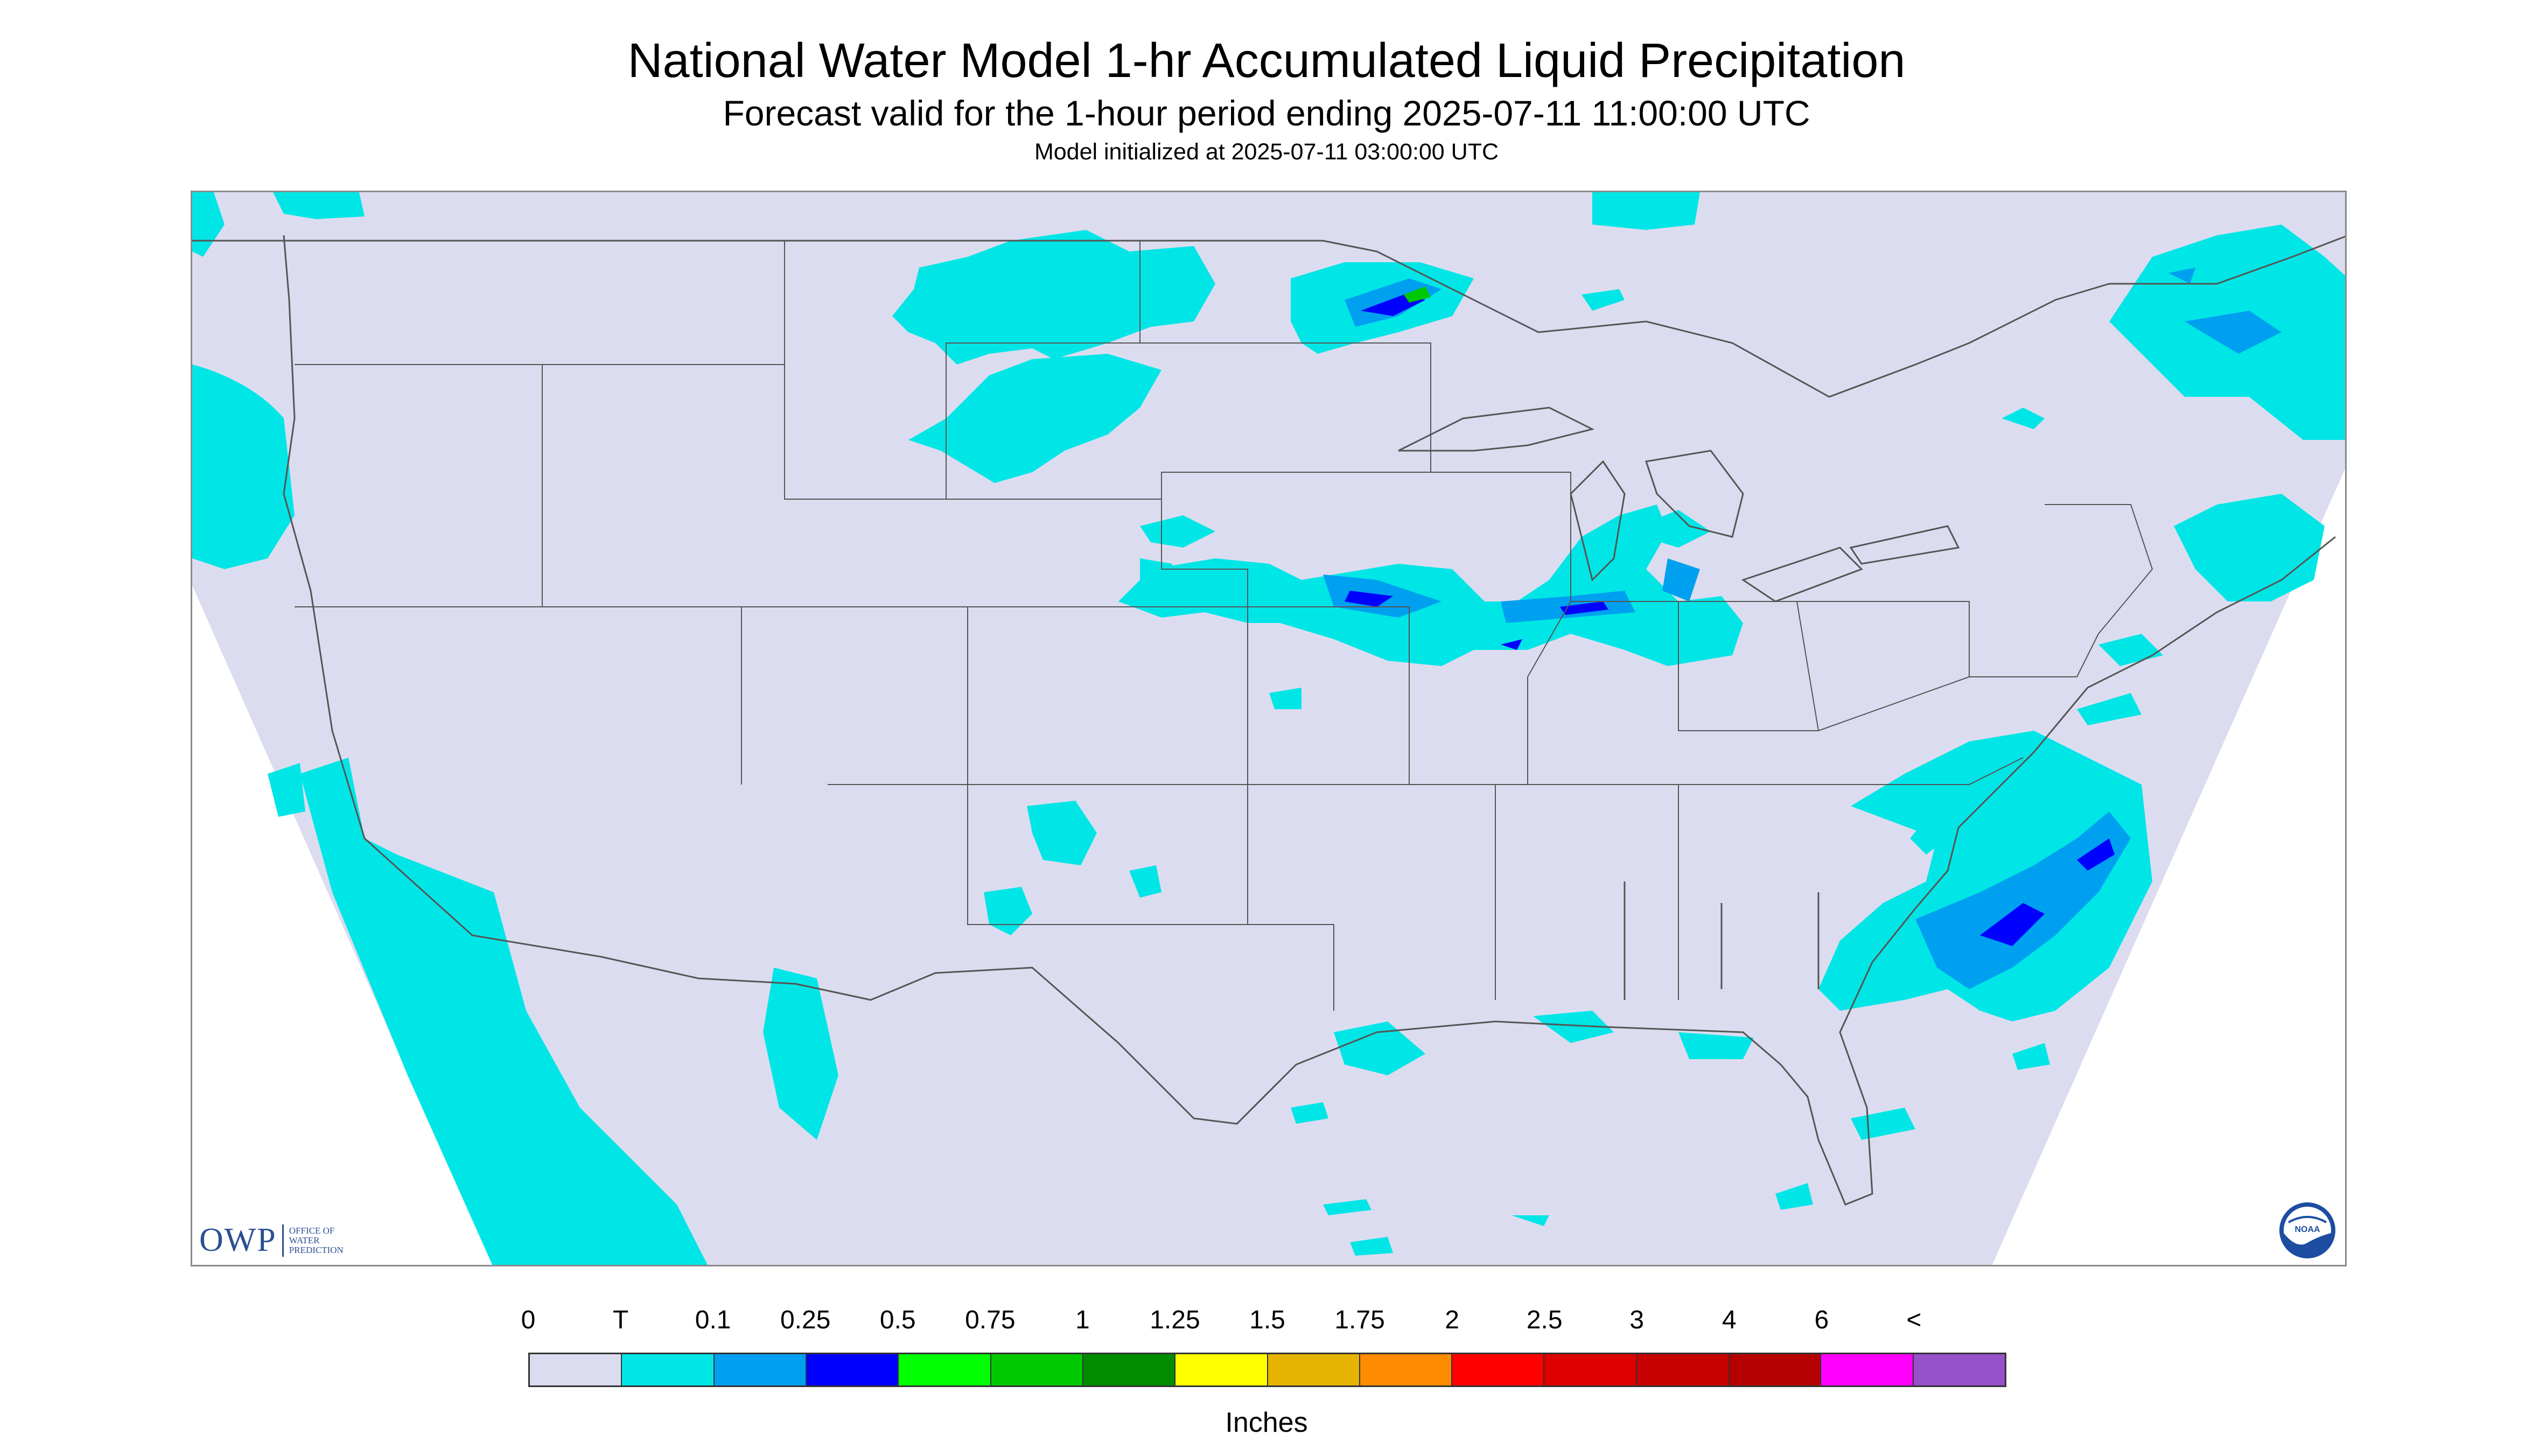 This screenshot has height=1456, width=2533. What do you see at coordinates (1544, 1320) in the screenshot?
I see `legend-tick-label: 2.5` at bounding box center [1544, 1320].